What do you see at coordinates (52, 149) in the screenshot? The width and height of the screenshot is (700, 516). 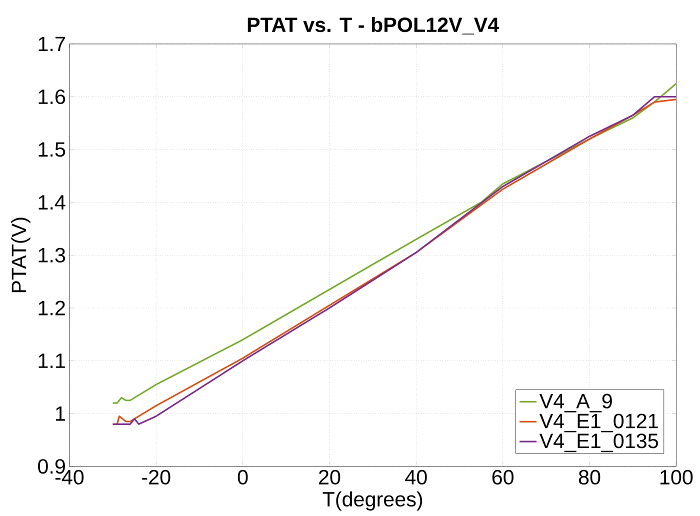 I see `y-tick-label: 1.5` at bounding box center [52, 149].